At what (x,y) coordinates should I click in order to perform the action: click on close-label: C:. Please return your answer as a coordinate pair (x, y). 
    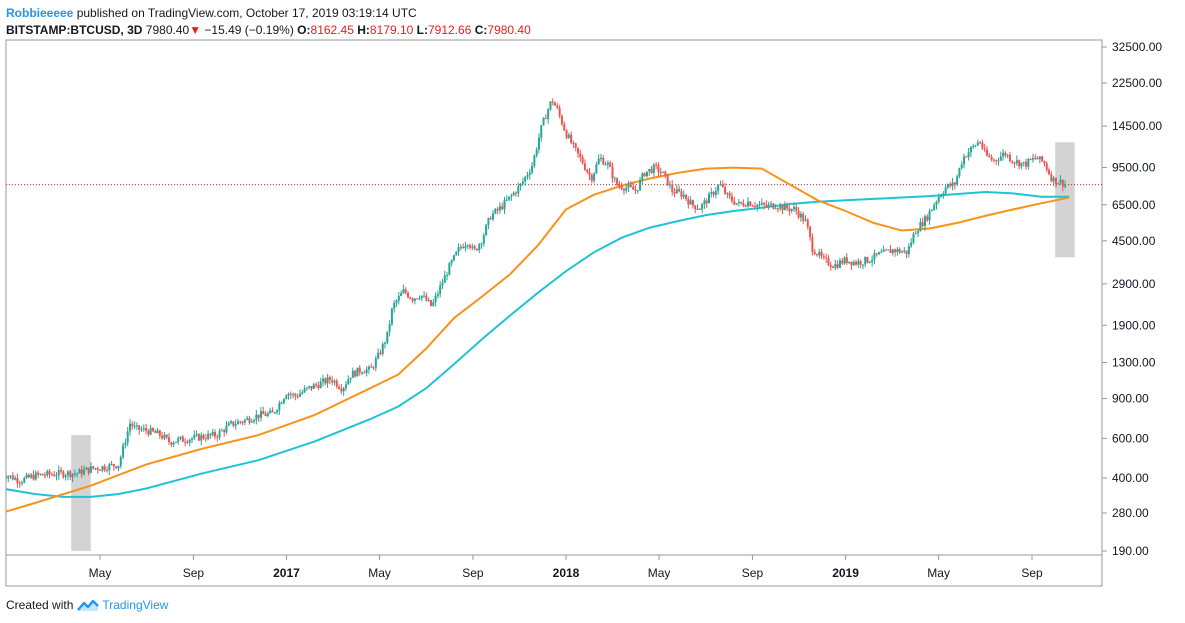
    Looking at the image, I should click on (481, 30).